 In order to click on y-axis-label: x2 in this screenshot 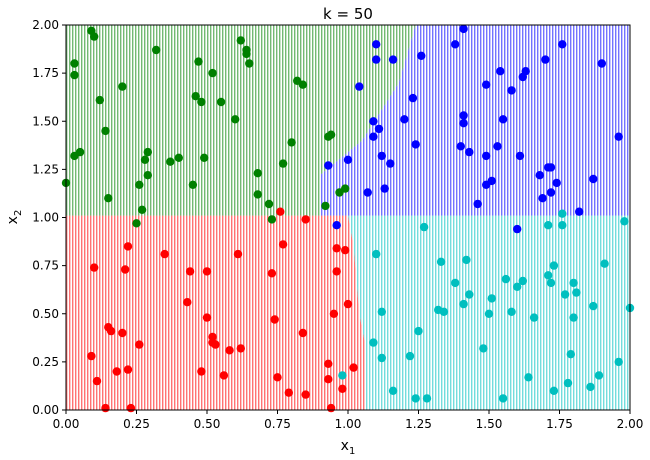, I will do `click(14, 217)`.